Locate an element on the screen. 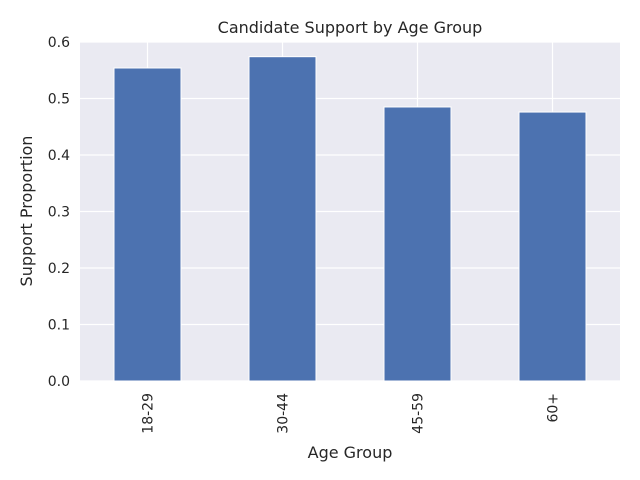  y-tick-labels: 0.0 0.1 0.2 0.3 0.4 0.5 0.6 is located at coordinates (59, 212).